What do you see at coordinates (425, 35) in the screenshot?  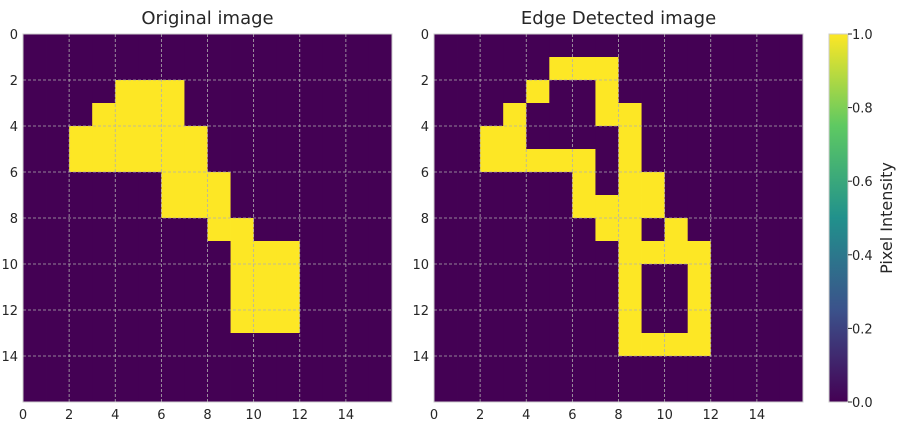 I see `y-tick-label: 0` at bounding box center [425, 35].